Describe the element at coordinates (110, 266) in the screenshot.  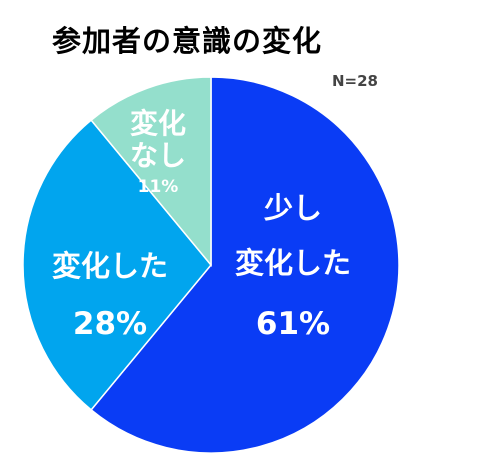
I see `slice-2-label-line-1: 変化した` at that location.